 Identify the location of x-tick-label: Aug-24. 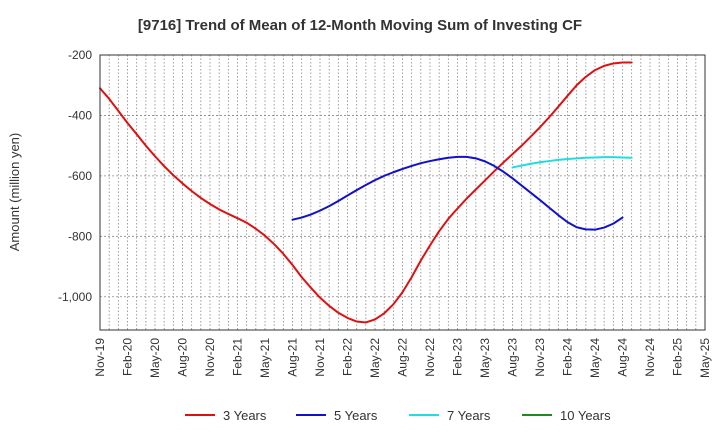
(623, 357).